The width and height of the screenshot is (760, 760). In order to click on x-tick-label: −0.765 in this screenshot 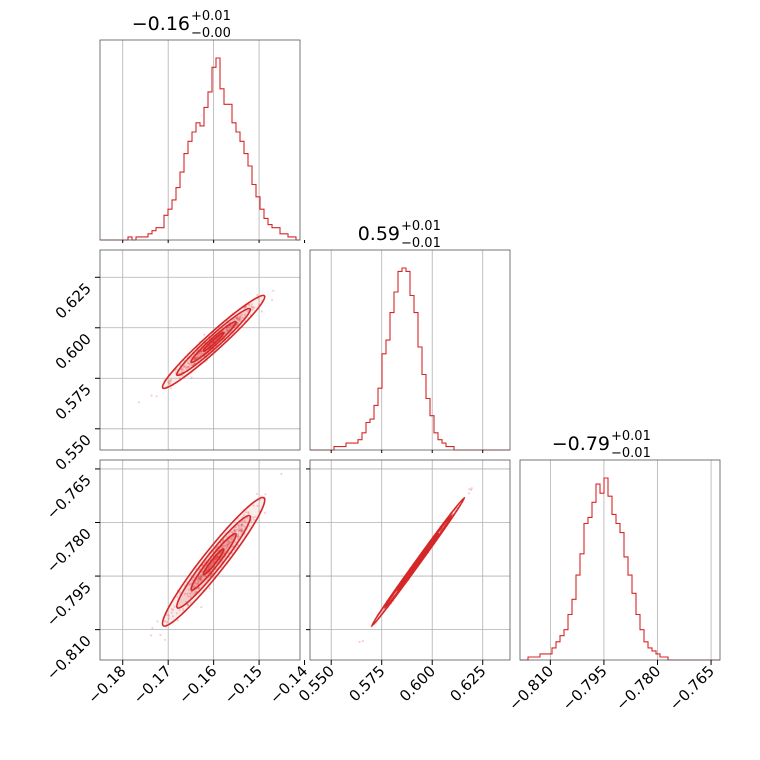, I will do `click(692, 688)`.